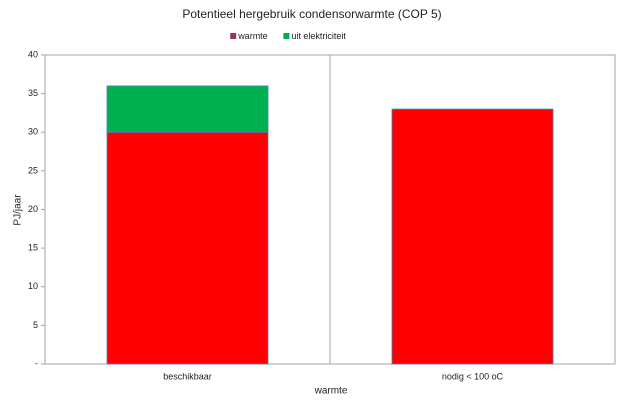  I want to click on x-axis-title: warmte, so click(331, 391).